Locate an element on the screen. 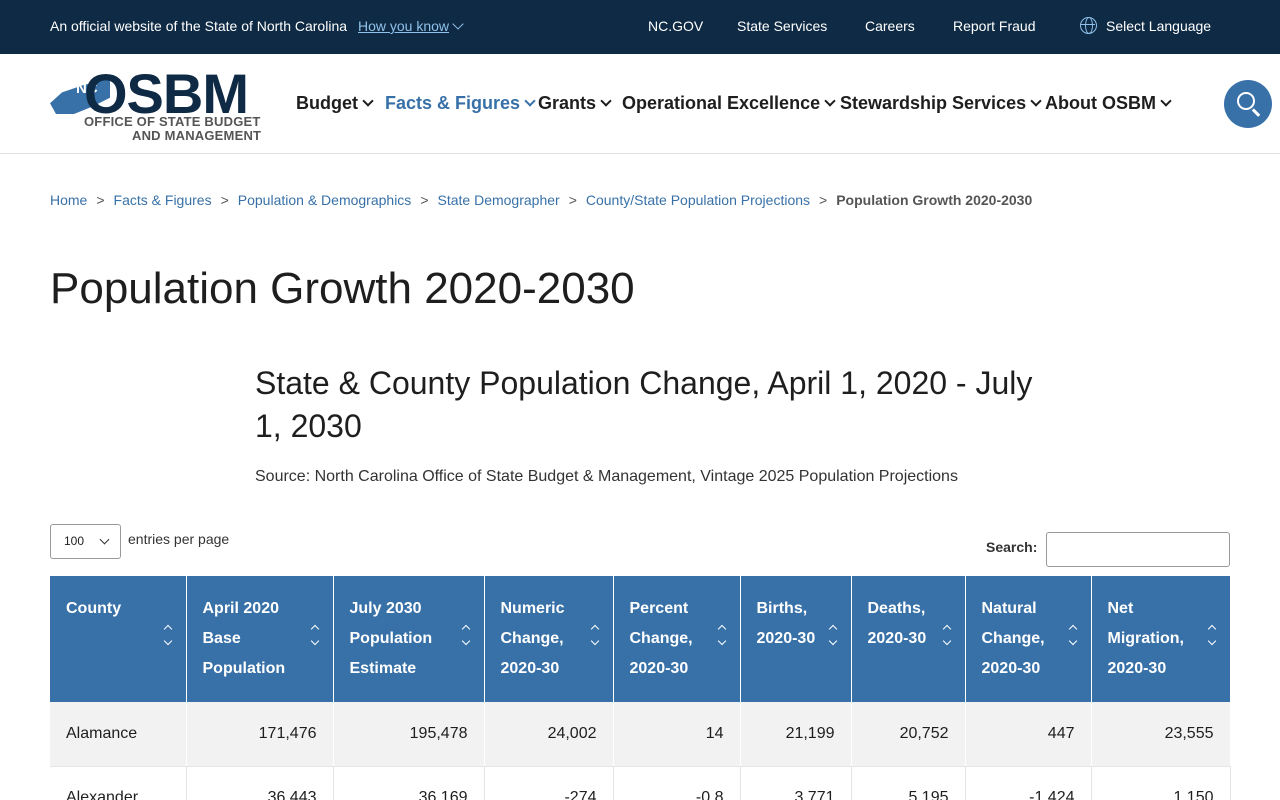 This screenshot has width=1280, height=800. nav-stewardship-services: Stewardship Services is located at coordinates (941, 103).